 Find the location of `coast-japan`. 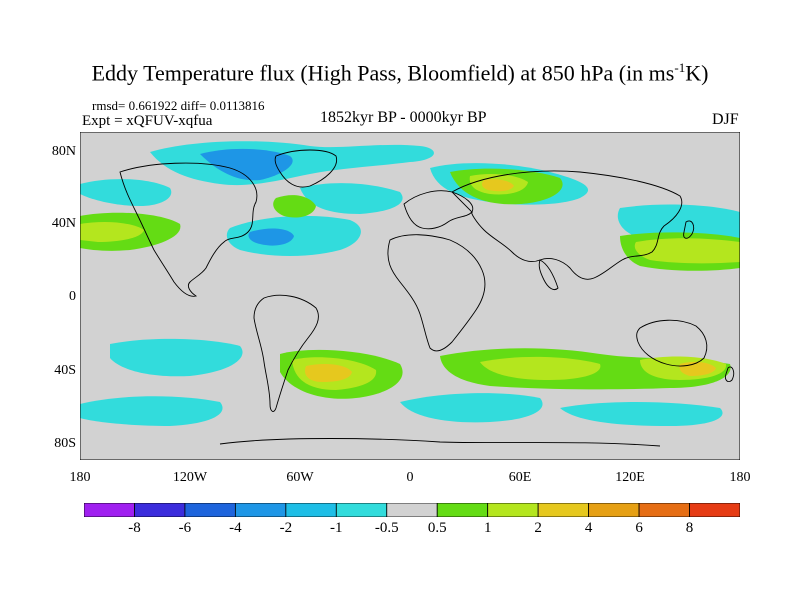

coast-japan is located at coordinates (689, 229).